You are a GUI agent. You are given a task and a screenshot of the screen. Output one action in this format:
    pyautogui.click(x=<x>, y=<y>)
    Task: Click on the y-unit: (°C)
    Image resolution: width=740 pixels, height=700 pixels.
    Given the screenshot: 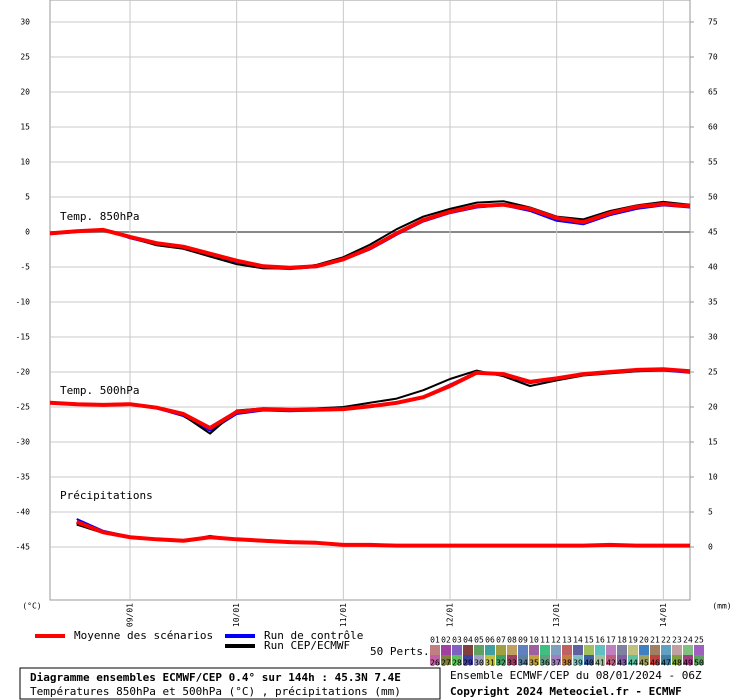 What is the action you would take?
    pyautogui.click(x=31, y=606)
    